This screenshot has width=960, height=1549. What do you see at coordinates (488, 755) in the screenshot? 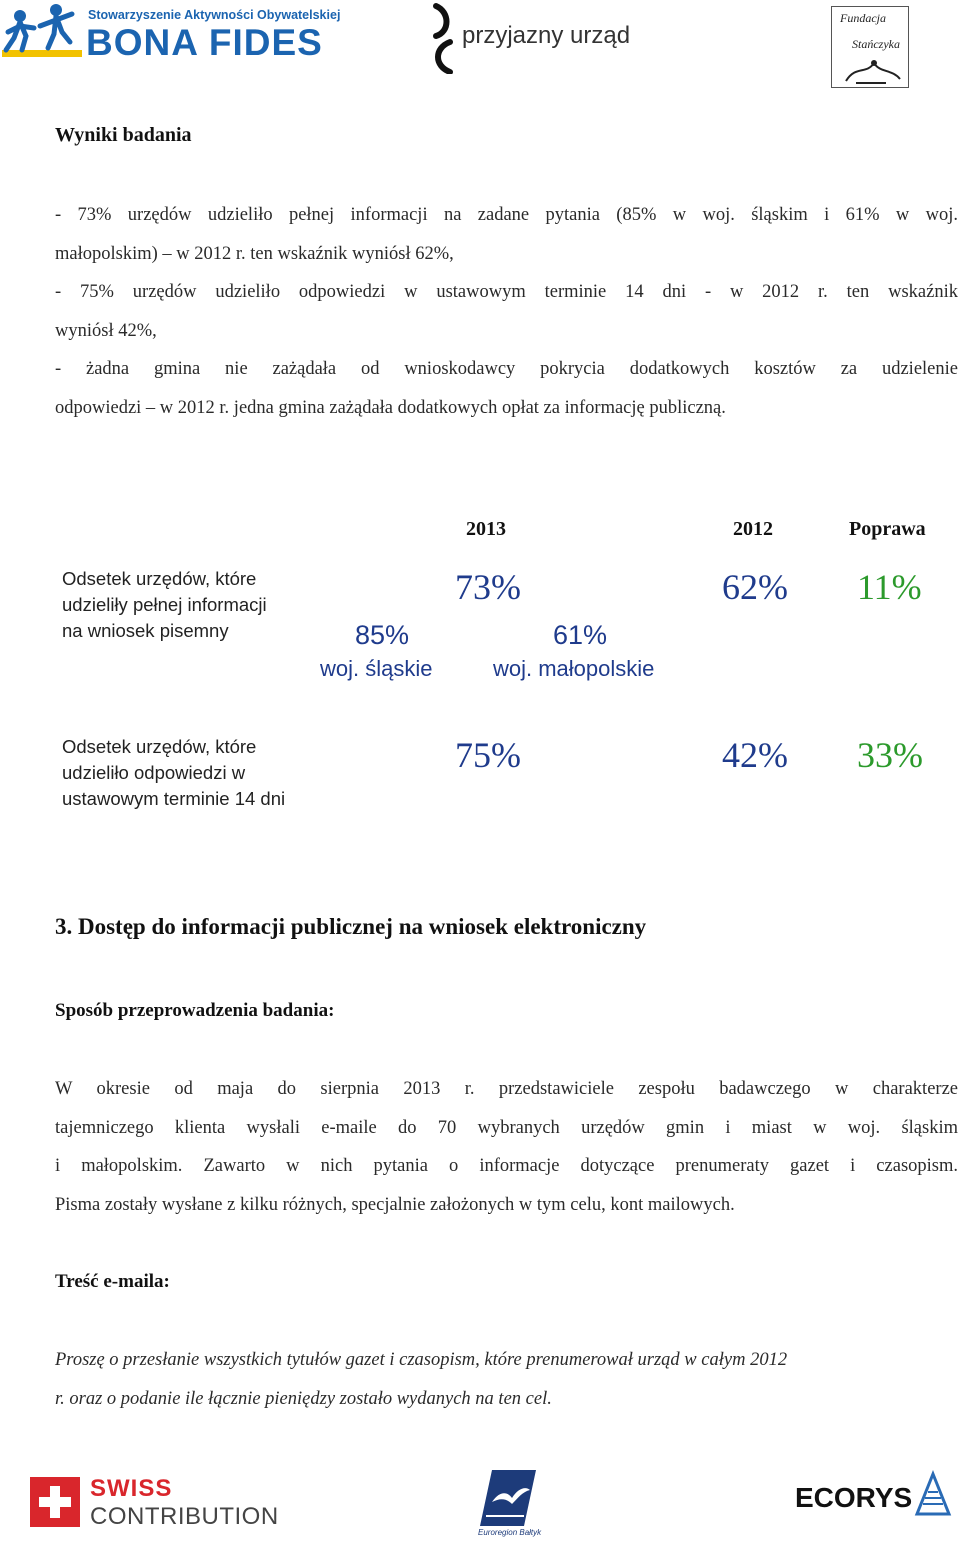
I see `row2-value-2013: 75%` at bounding box center [488, 755].